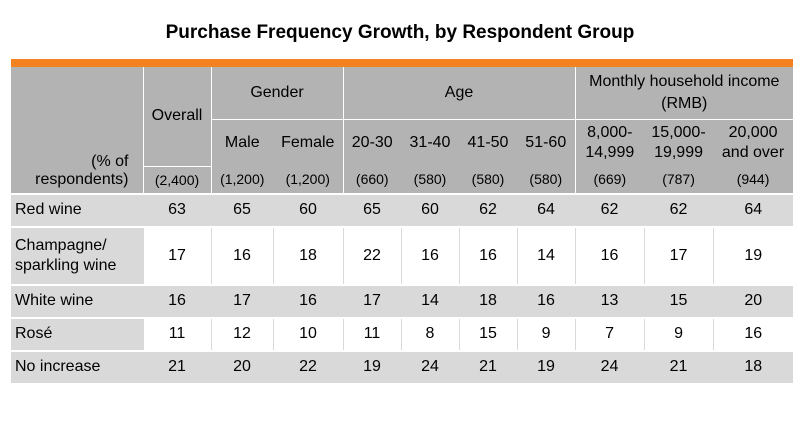 The height and width of the screenshot is (440, 800). Describe the element at coordinates (753, 142) in the screenshot. I see `header-col: 20,000 and over` at that location.